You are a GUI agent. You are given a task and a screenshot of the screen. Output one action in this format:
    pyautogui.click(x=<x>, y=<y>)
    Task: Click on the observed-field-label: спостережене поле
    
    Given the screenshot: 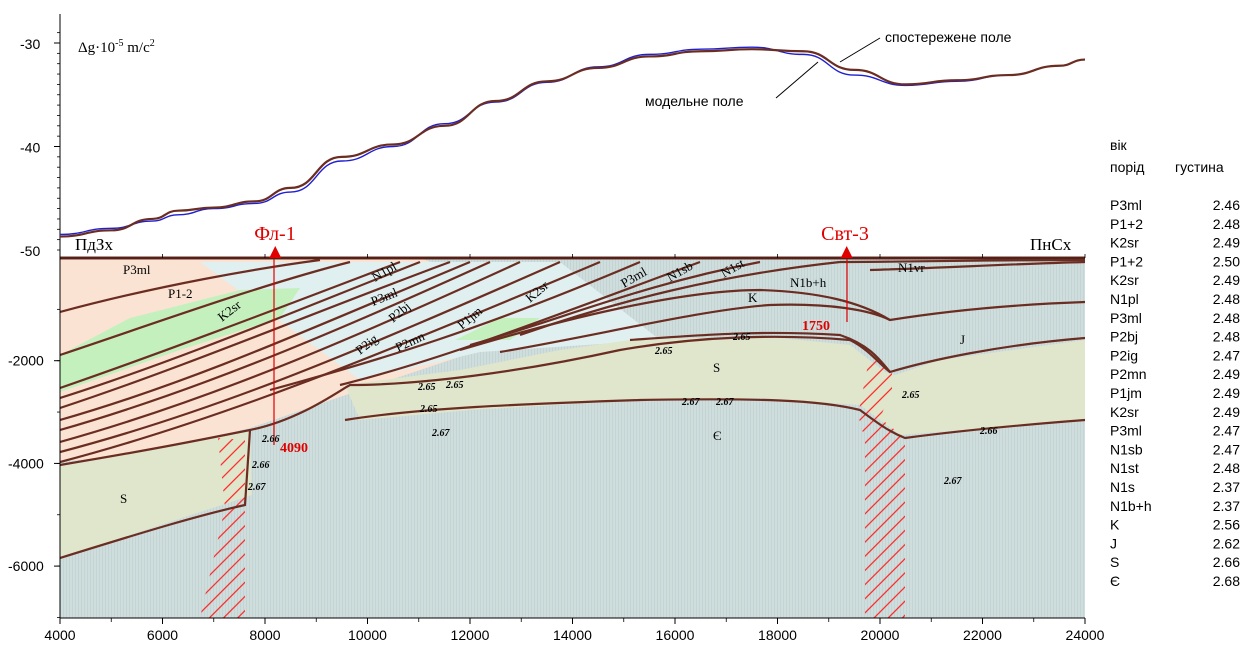 What is the action you would take?
    pyautogui.click(x=948, y=37)
    